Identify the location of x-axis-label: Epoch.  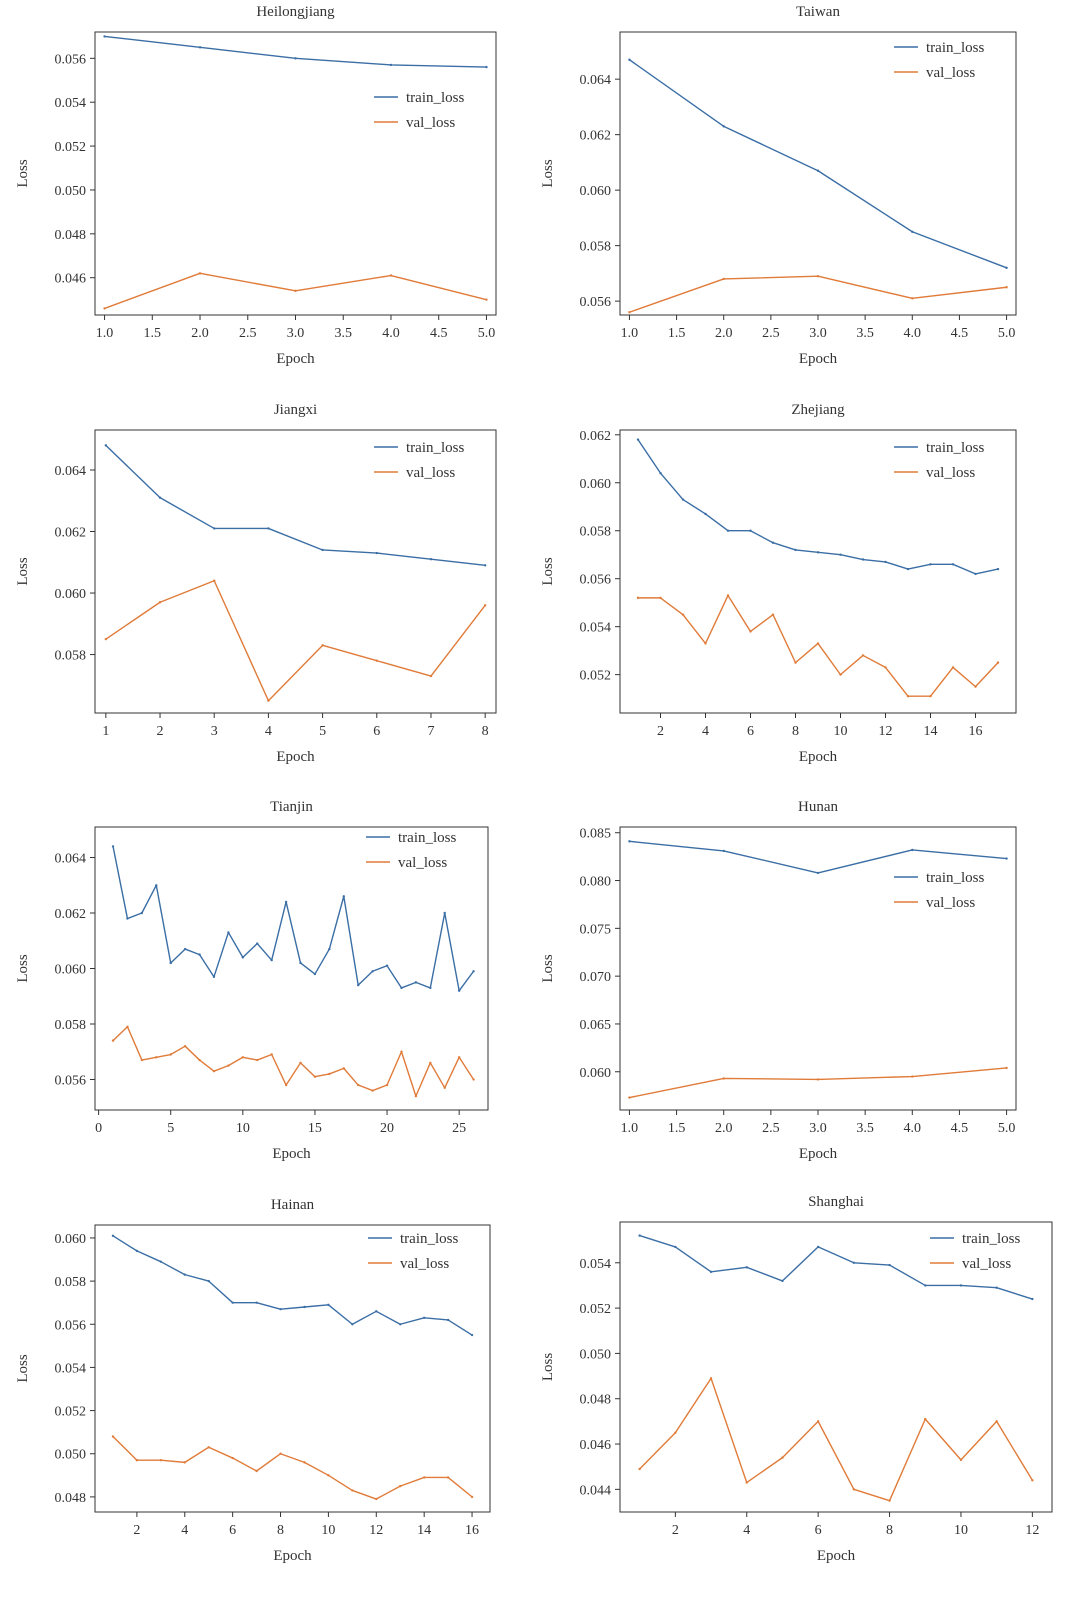
(818, 1154).